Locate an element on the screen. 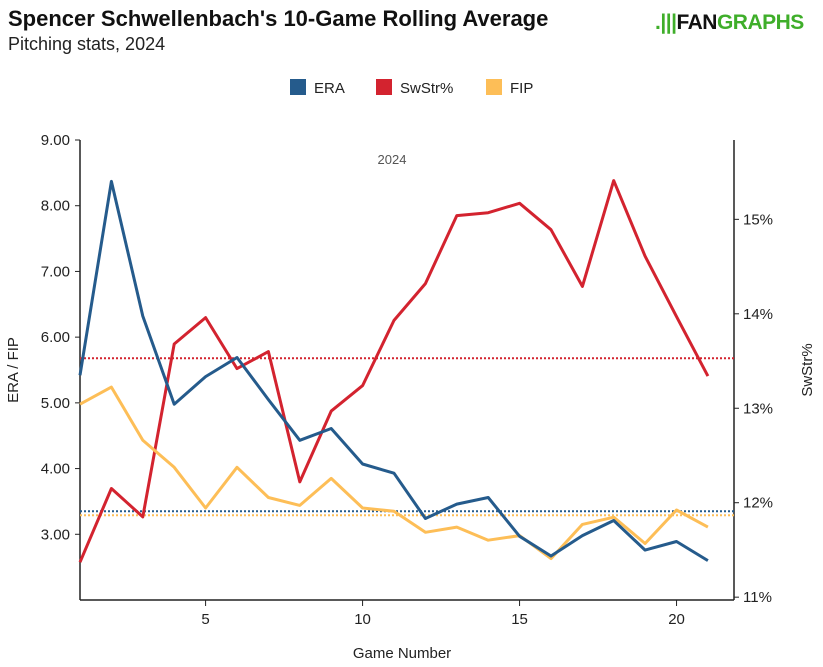 This screenshot has width=823, height=667. y-left-tick-label: 4.00 is located at coordinates (55, 469).